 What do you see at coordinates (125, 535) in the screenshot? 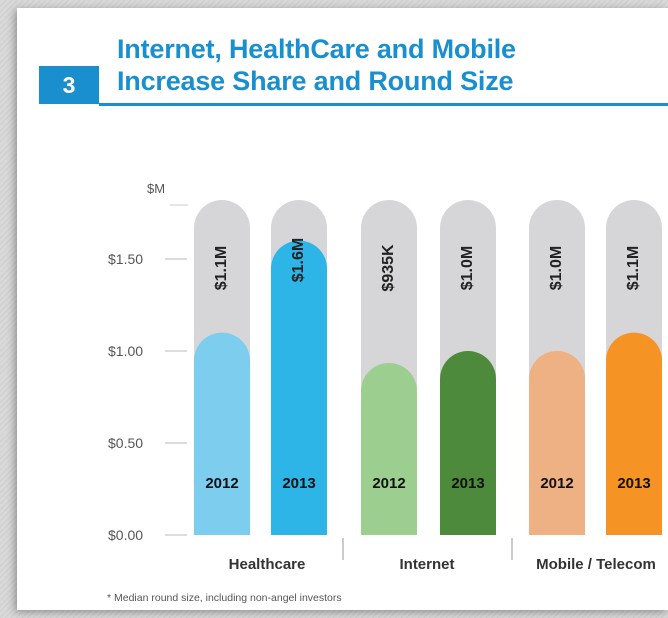
I see `y-tick-label: $0.00` at bounding box center [125, 535].